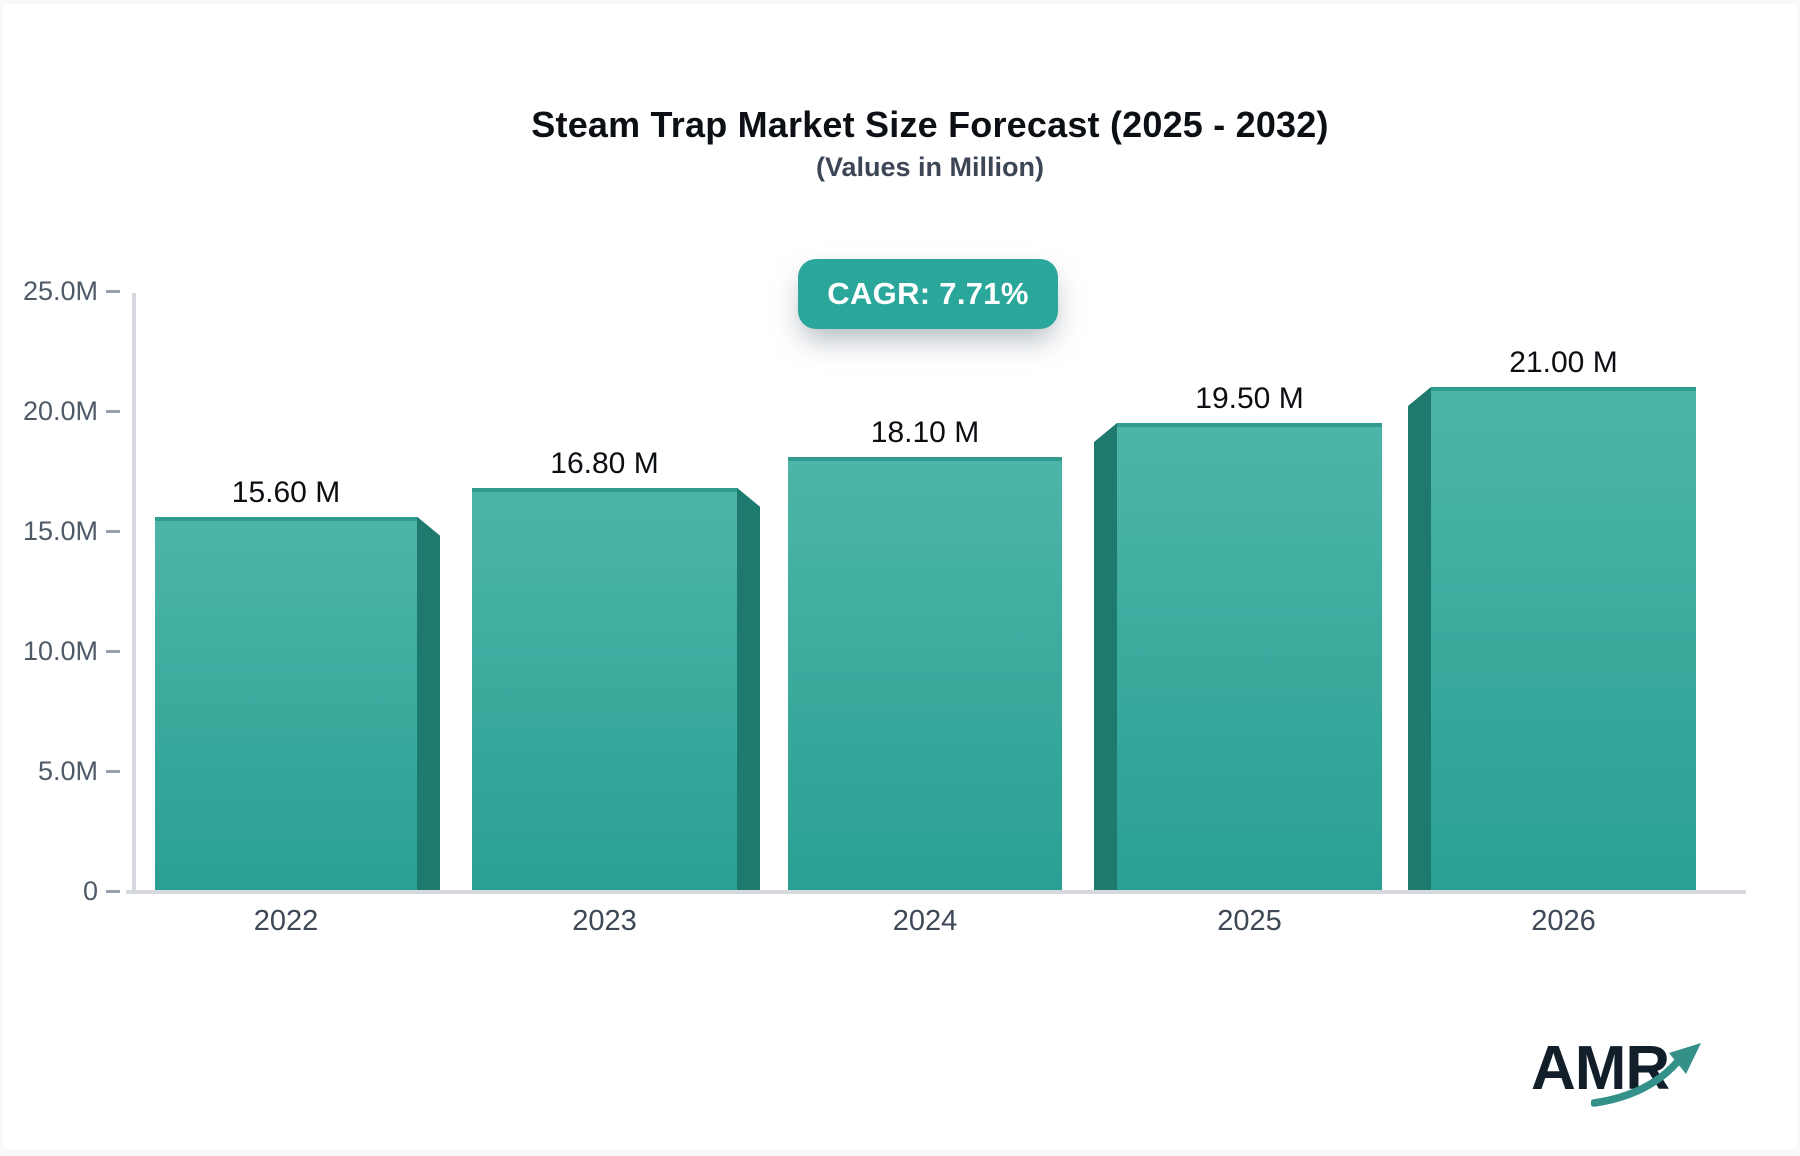 This screenshot has height=1156, width=1800. Describe the element at coordinates (604, 688) in the screenshot. I see `bar-face-2023` at that location.